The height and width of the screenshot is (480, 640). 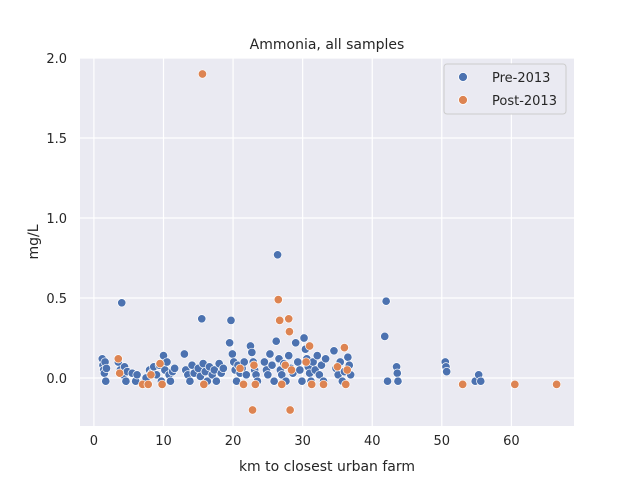 I want to click on y-tick-labels: 0.0 0.5 1.0 1.5 2.0, so click(x=56, y=219).